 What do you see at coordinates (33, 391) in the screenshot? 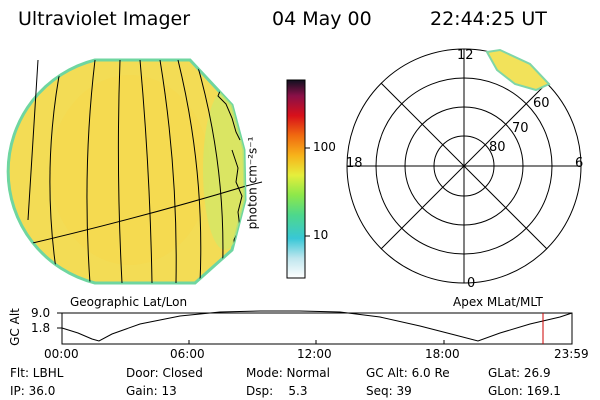
I see `info-ip: IP: 36.0` at bounding box center [33, 391].